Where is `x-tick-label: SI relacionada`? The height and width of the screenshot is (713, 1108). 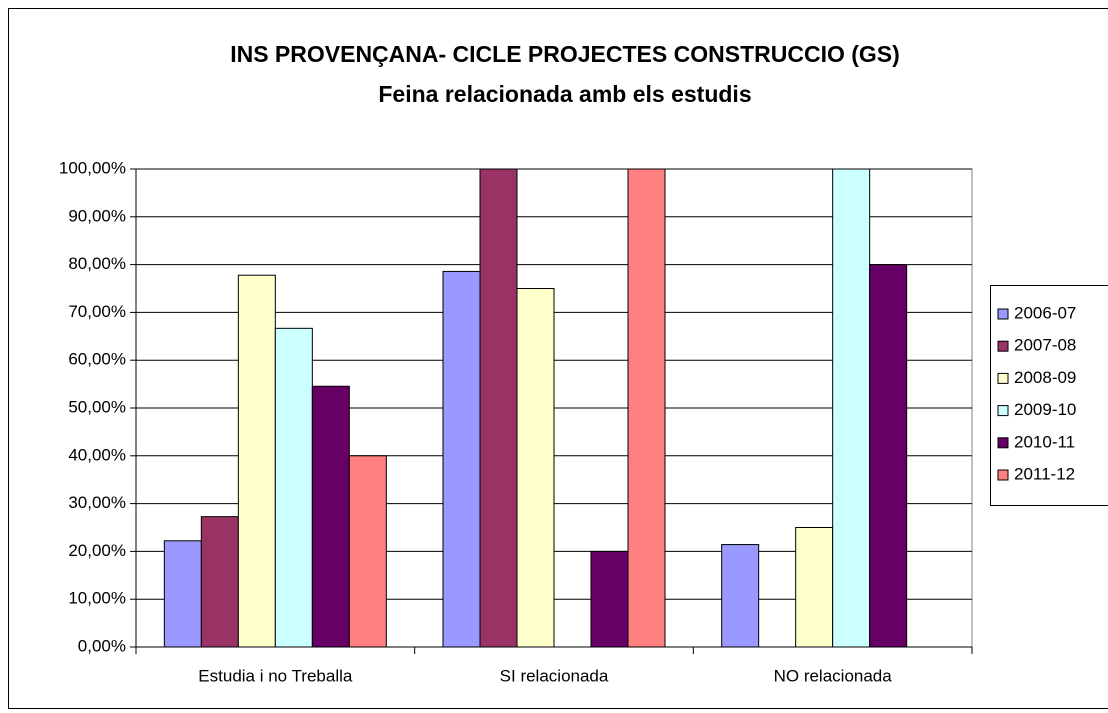 x-tick-label: SI relacionada is located at coordinates (554, 675).